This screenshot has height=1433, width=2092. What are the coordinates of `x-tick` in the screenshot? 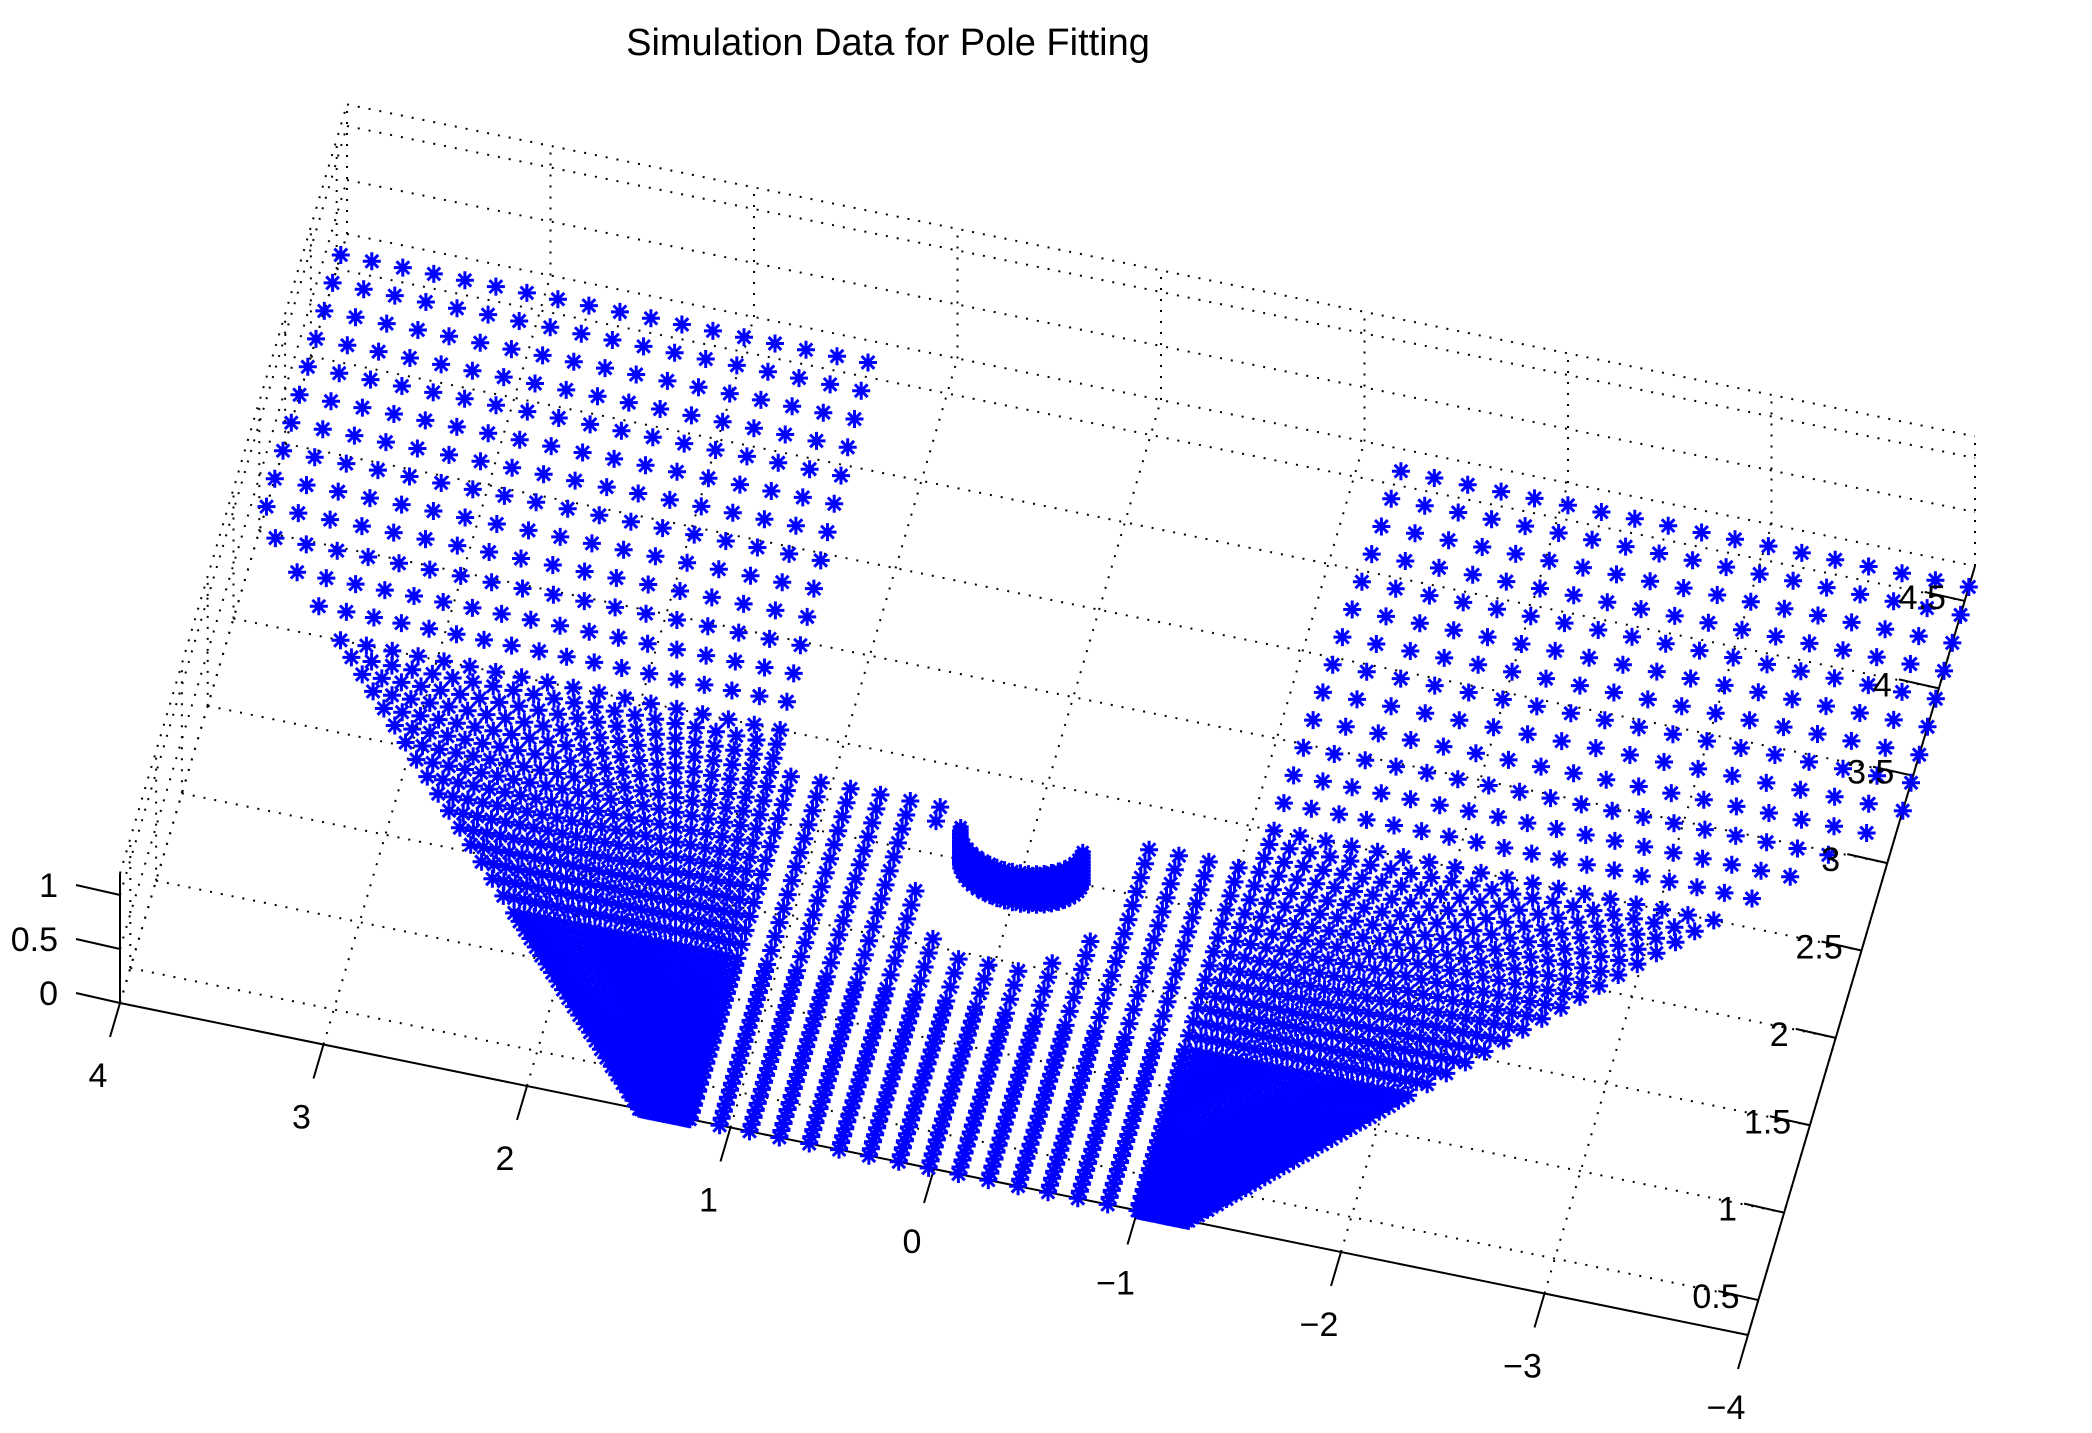 It's located at (1336, 1269).